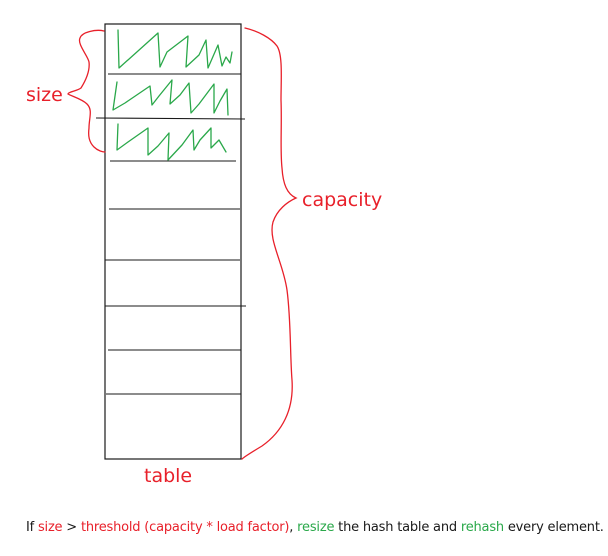 The width and height of the screenshot is (608, 556). I want to click on size-label: size, so click(44, 95).